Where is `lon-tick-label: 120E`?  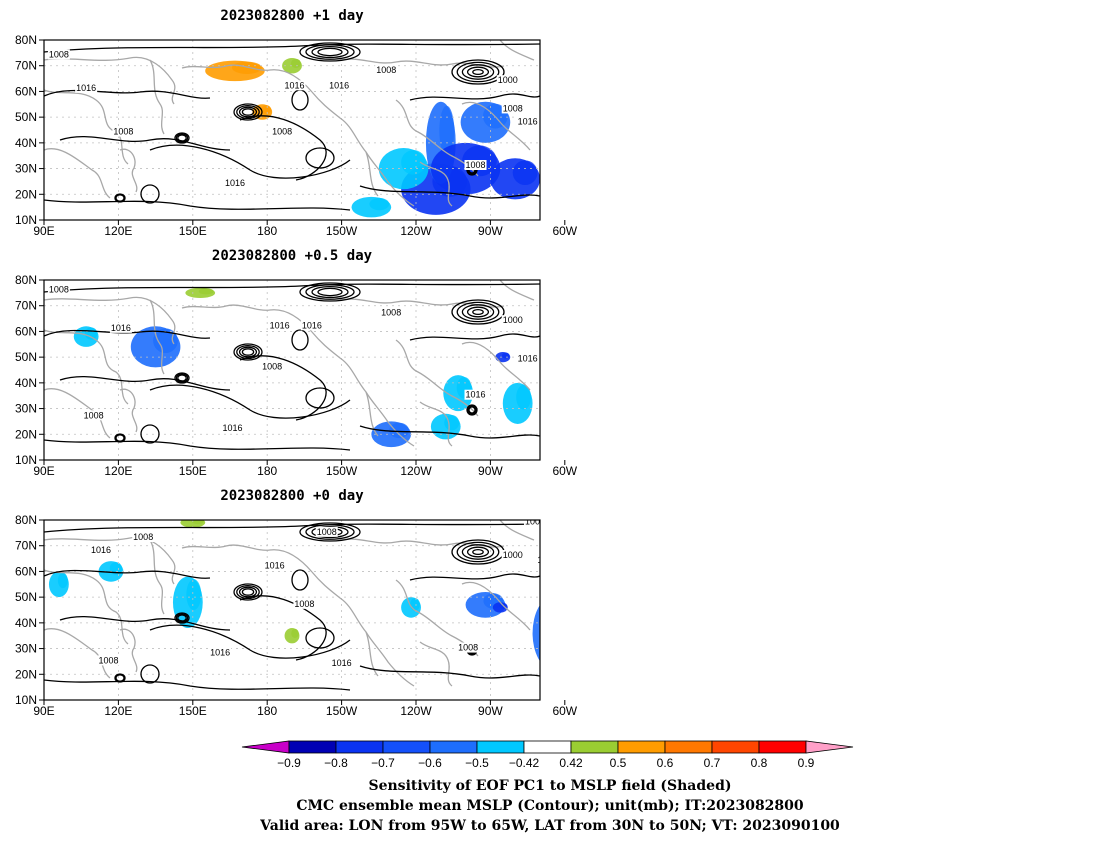
lon-tick-label: 120E is located at coordinates (118, 711).